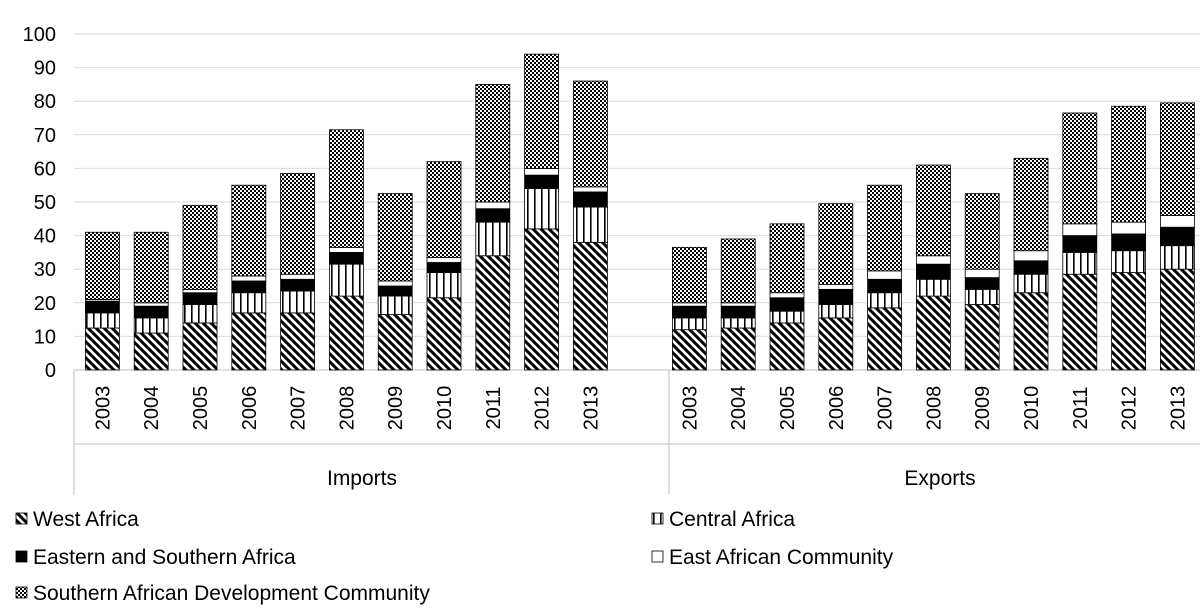 This screenshot has width=1200, height=612. What do you see at coordinates (738, 323) in the screenshot?
I see `bar-exports-2004-central-africa` at bounding box center [738, 323].